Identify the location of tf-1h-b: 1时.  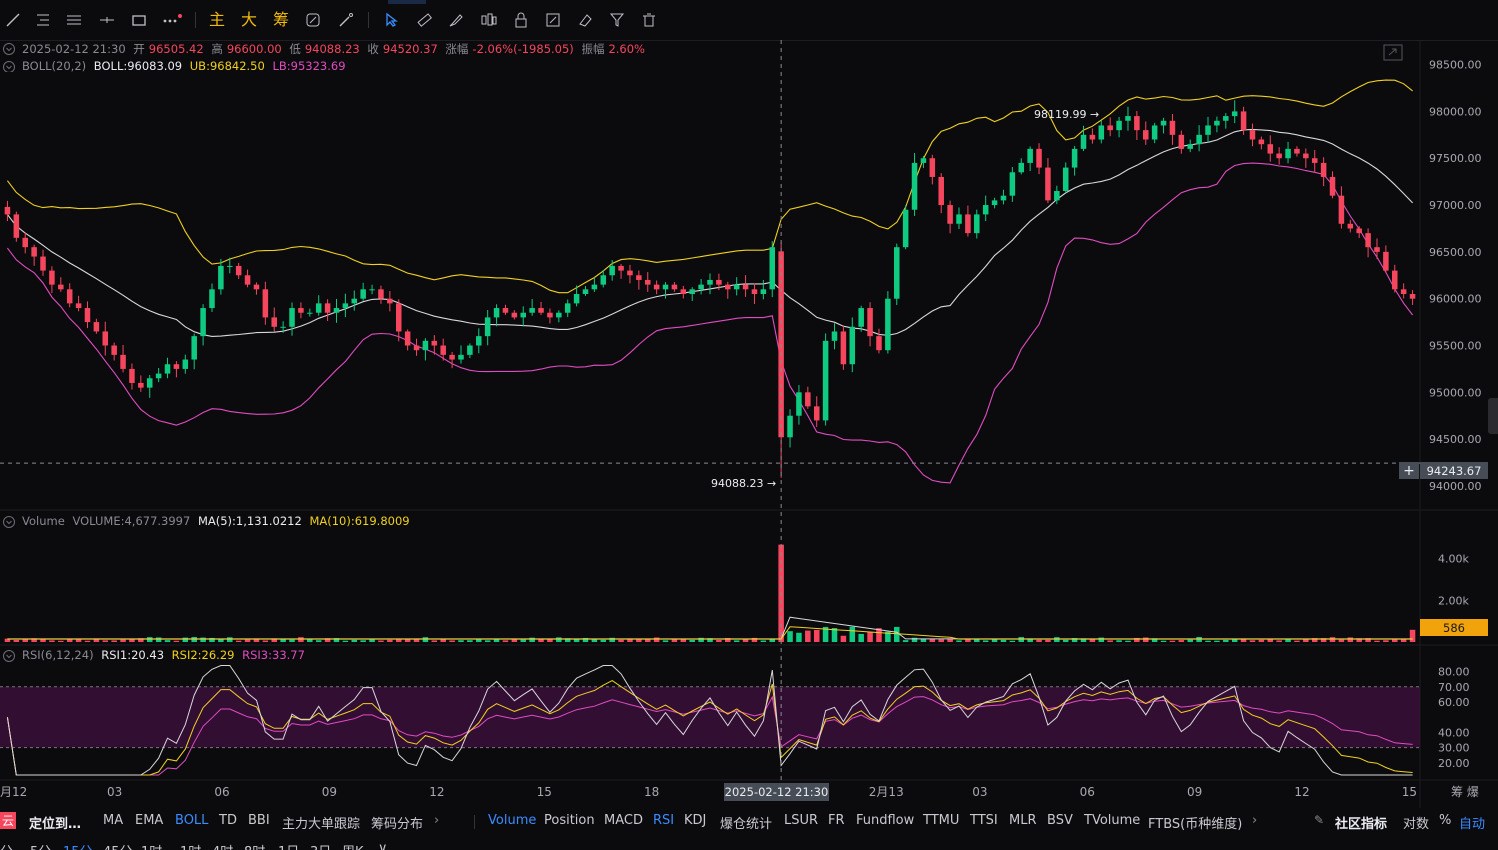
(190, 845).